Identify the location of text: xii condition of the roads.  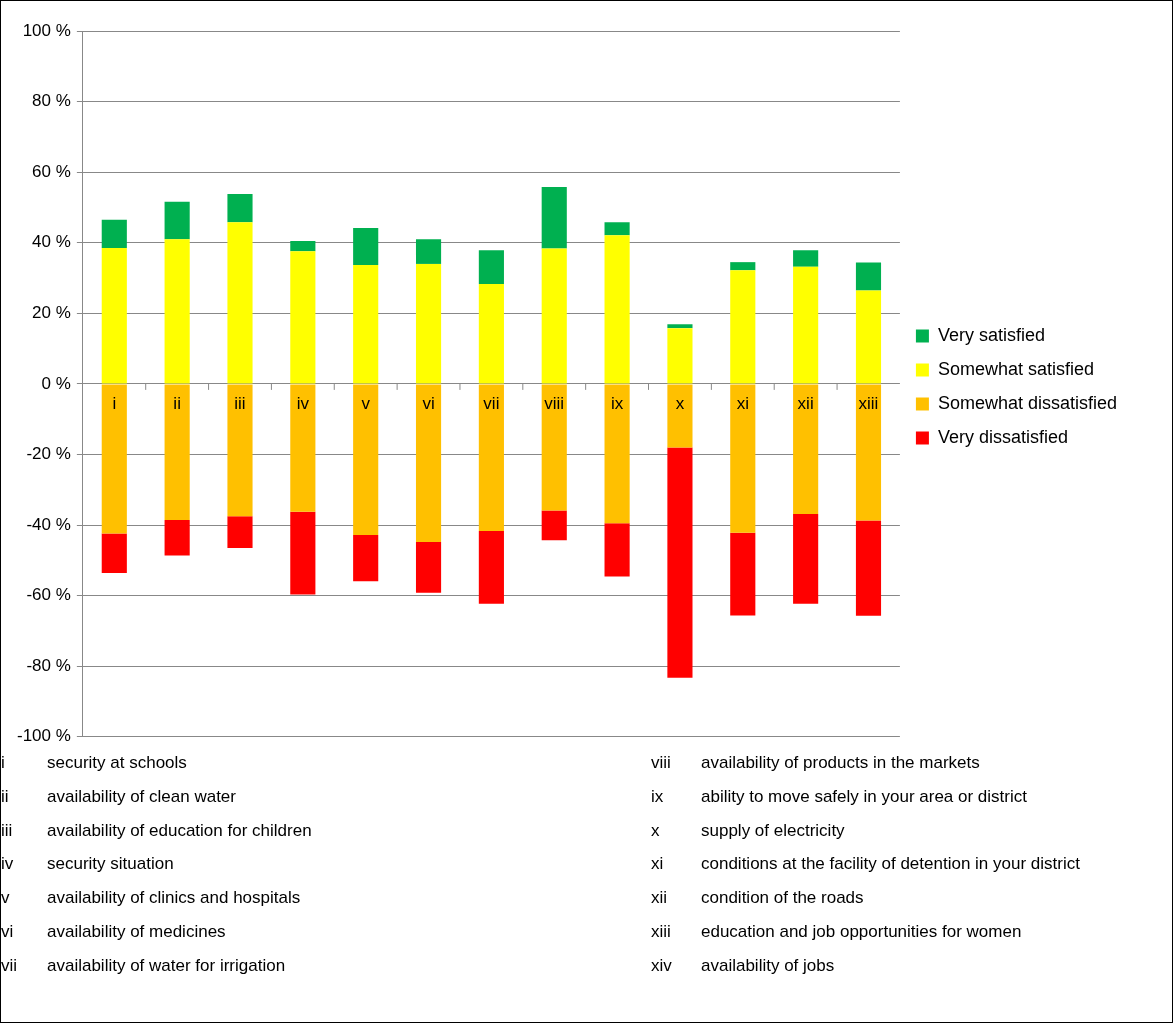
(757, 898).